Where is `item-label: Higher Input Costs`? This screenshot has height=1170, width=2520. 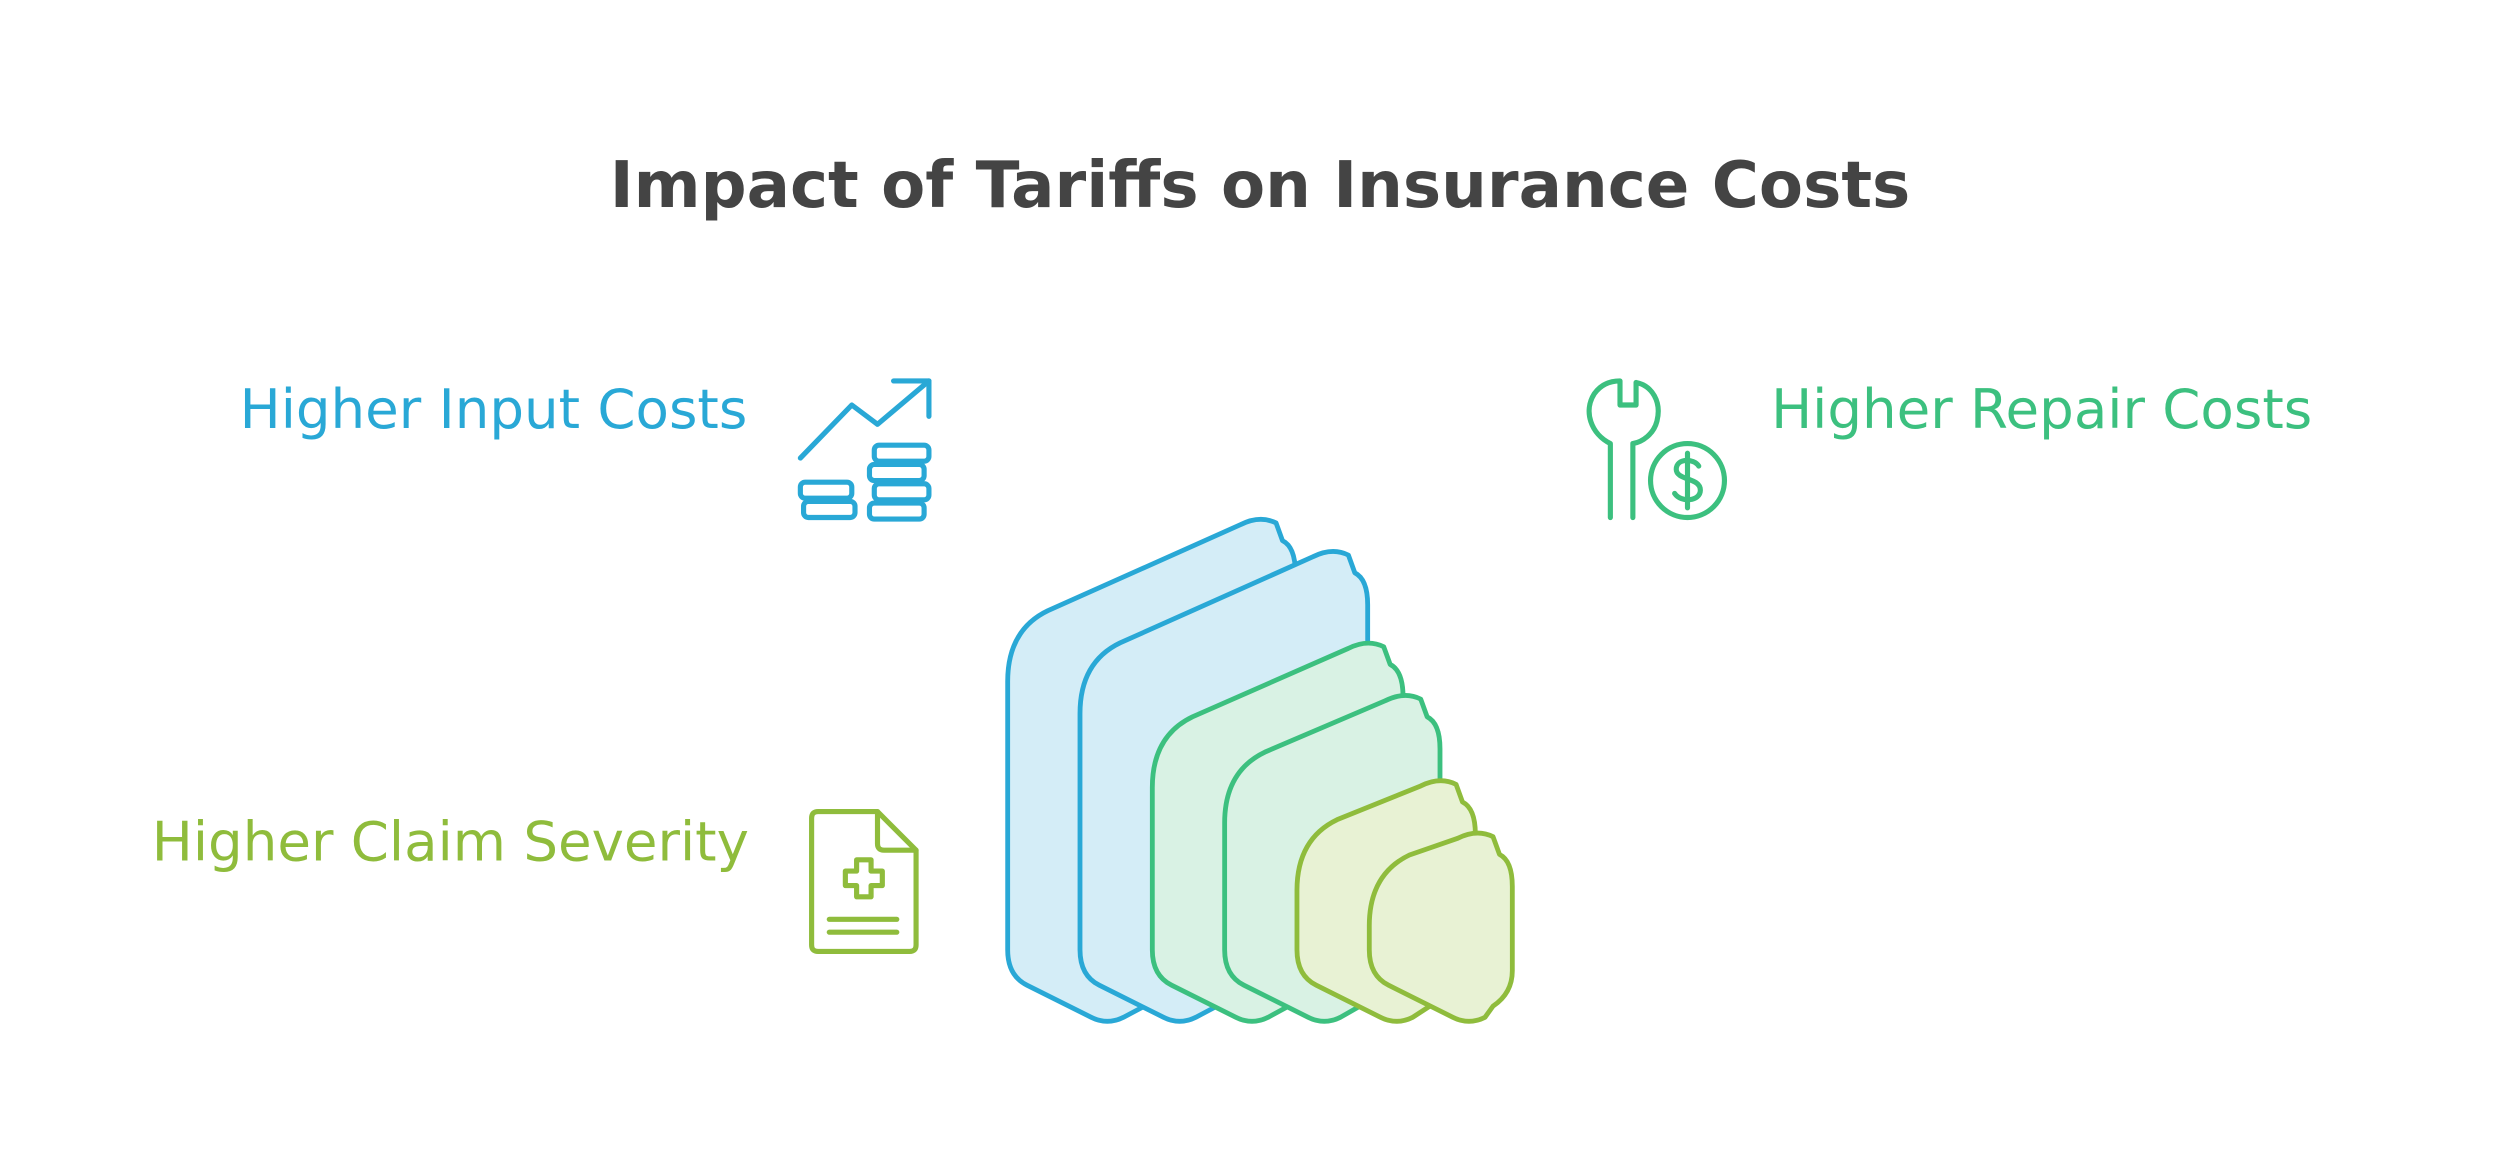 item-label: Higher Input Costs is located at coordinates (494, 409).